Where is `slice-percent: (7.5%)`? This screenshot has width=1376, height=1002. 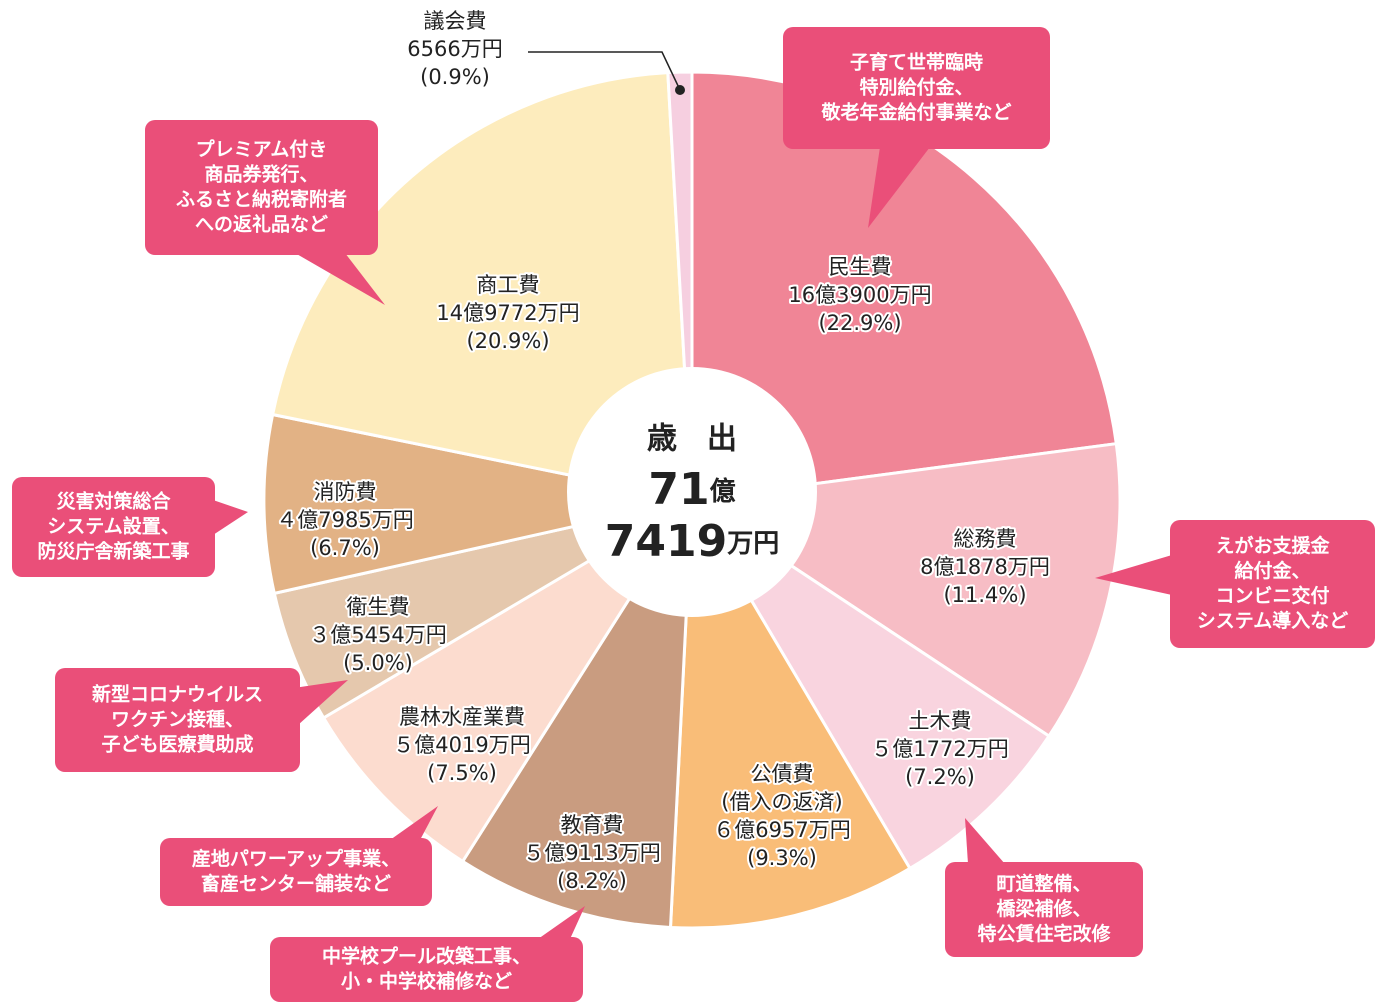
slice-percent: (7.5%) is located at coordinates (462, 773).